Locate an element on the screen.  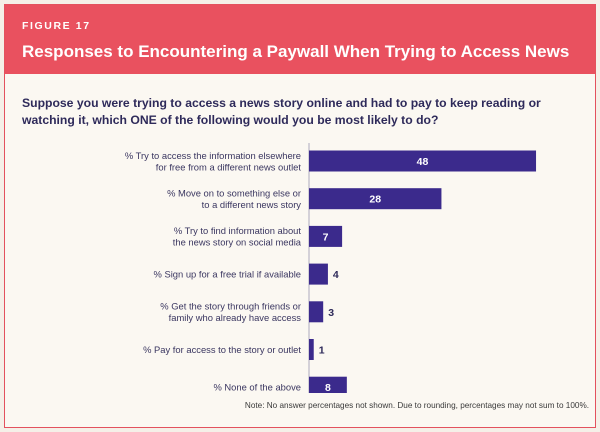
bar-value-label-6: 8 is located at coordinates (328, 387).